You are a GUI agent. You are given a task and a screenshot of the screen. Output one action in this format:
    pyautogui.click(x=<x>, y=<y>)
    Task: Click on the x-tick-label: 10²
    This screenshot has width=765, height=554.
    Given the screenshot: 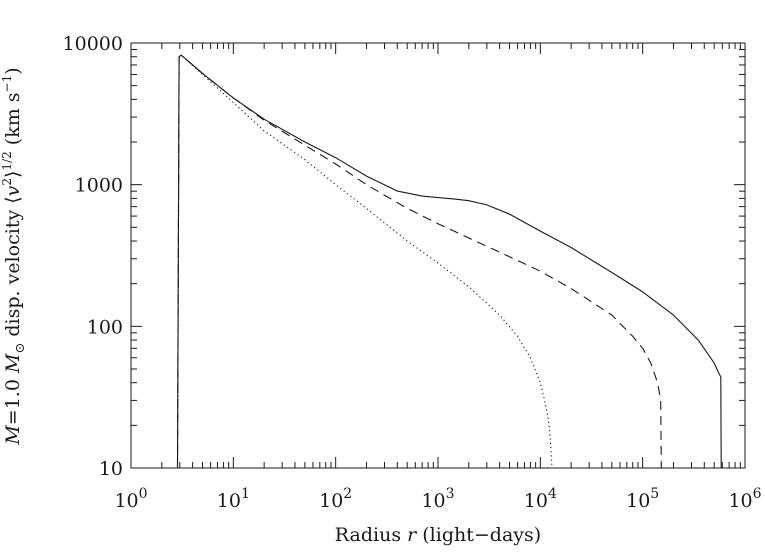 What is the action you would take?
    pyautogui.click(x=335, y=499)
    